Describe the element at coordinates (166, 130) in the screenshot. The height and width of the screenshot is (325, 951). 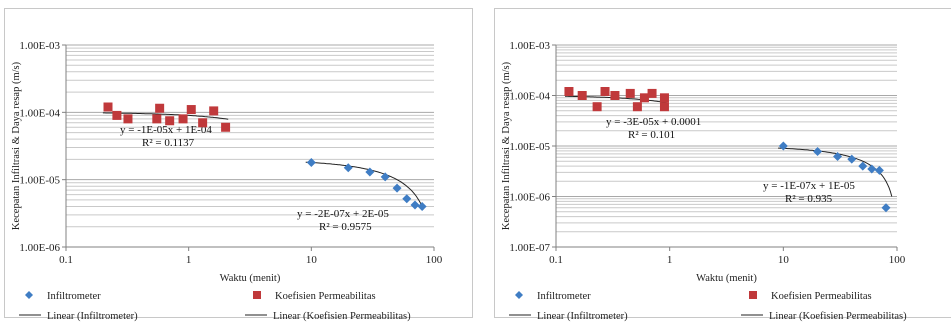
I see `trendline-equation: y = -1E-05x + 1E-04` at that location.